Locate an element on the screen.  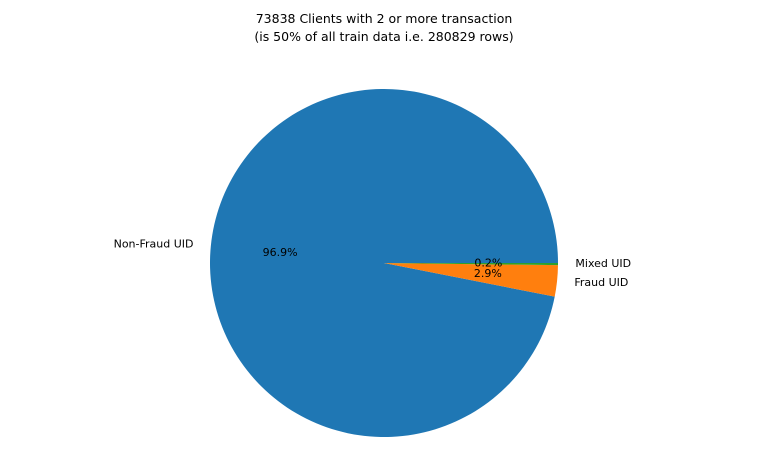
pie-slice-fraud-uid is located at coordinates (471, 280).